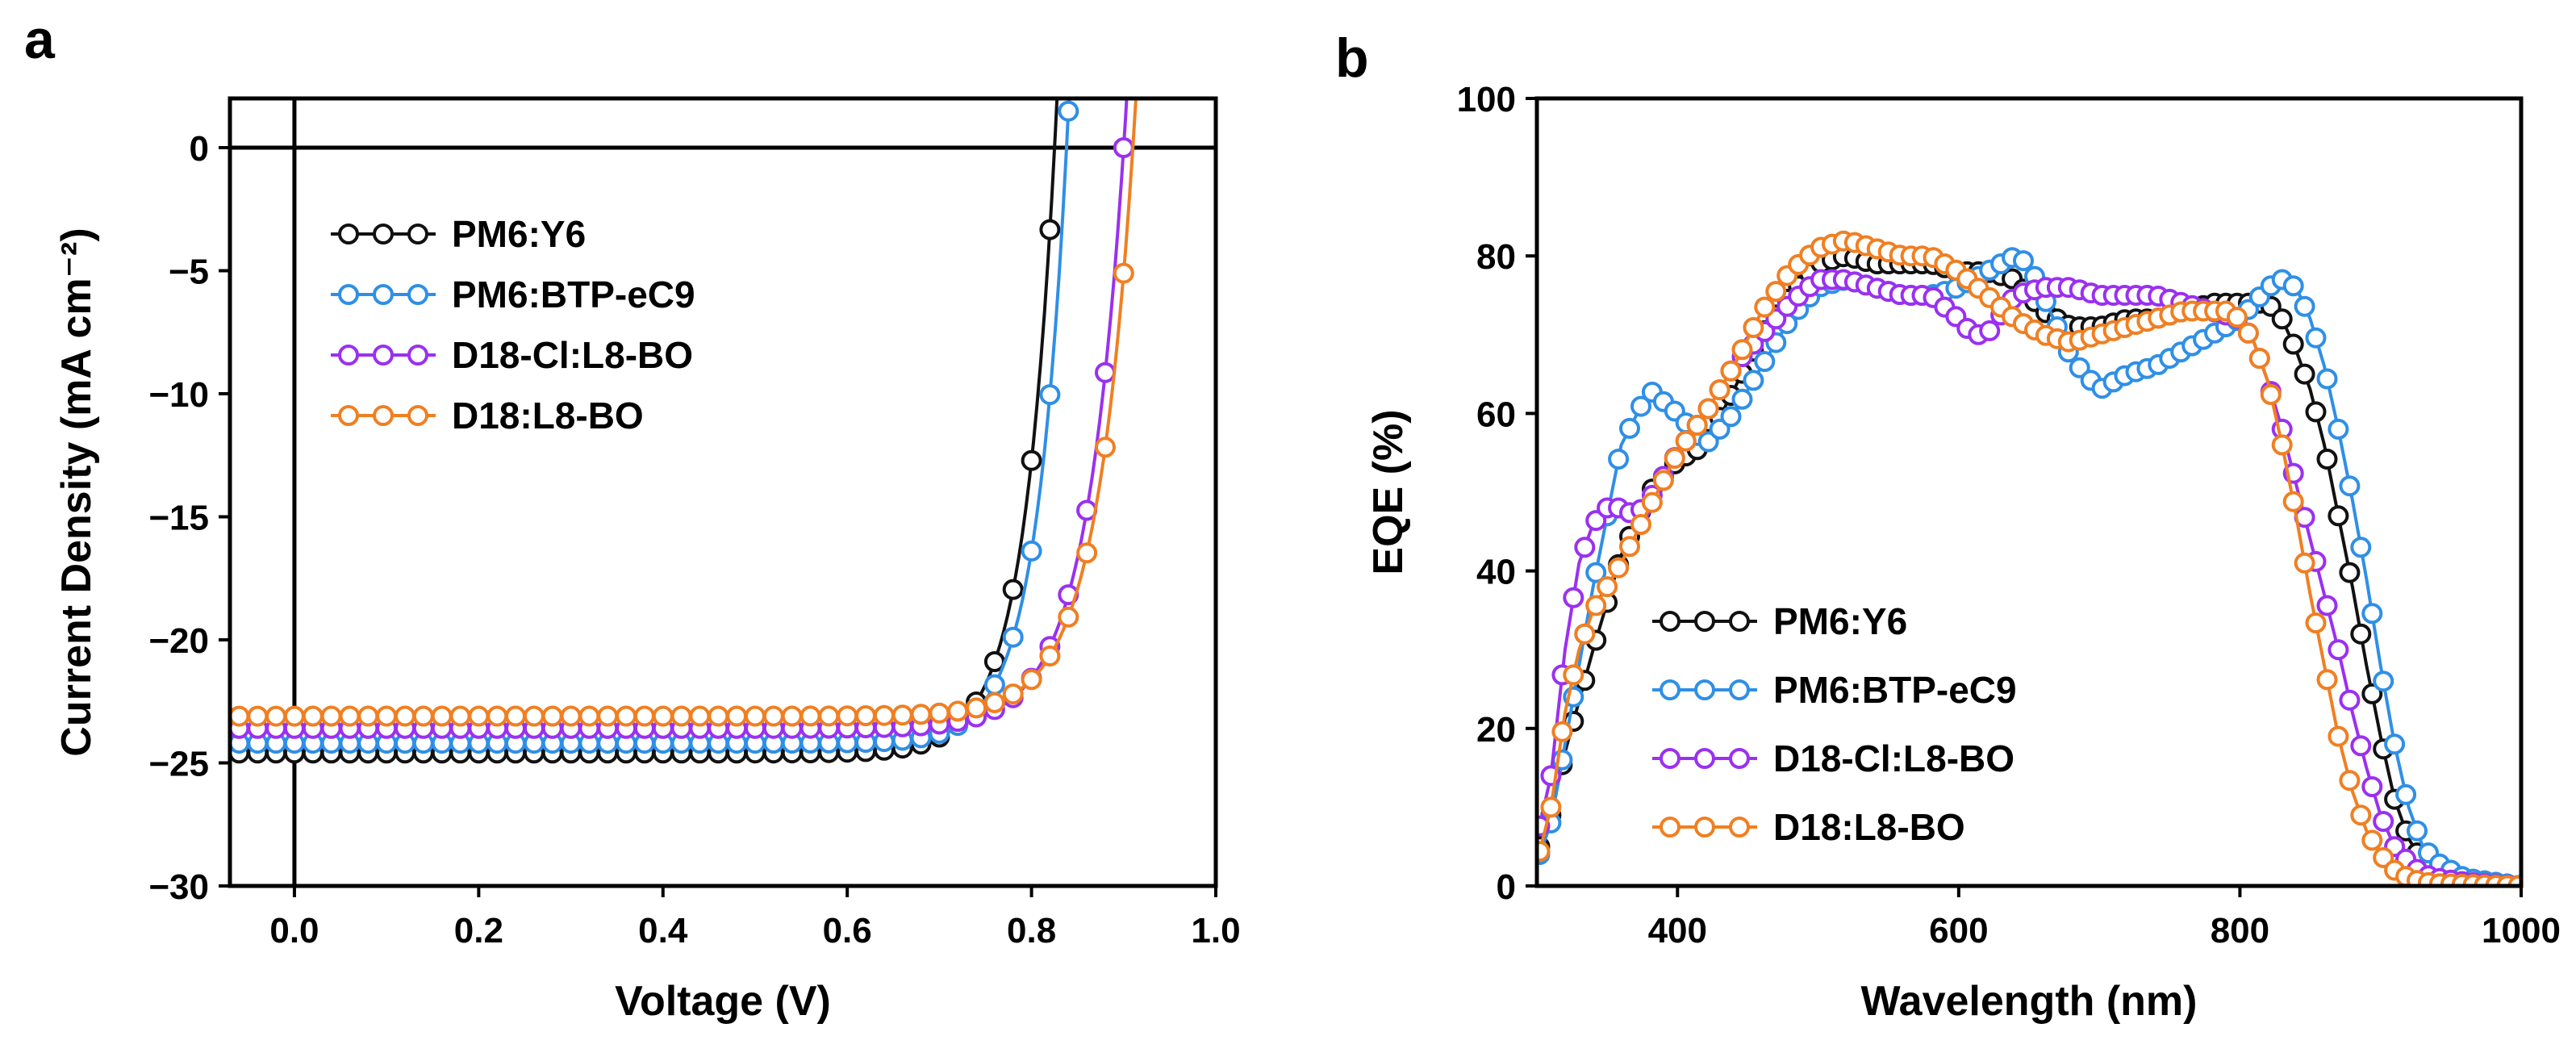 The height and width of the screenshot is (1057, 2576). I want to click on jv-y-axis-title: Current Density (mA cm⁻²), so click(76, 492).